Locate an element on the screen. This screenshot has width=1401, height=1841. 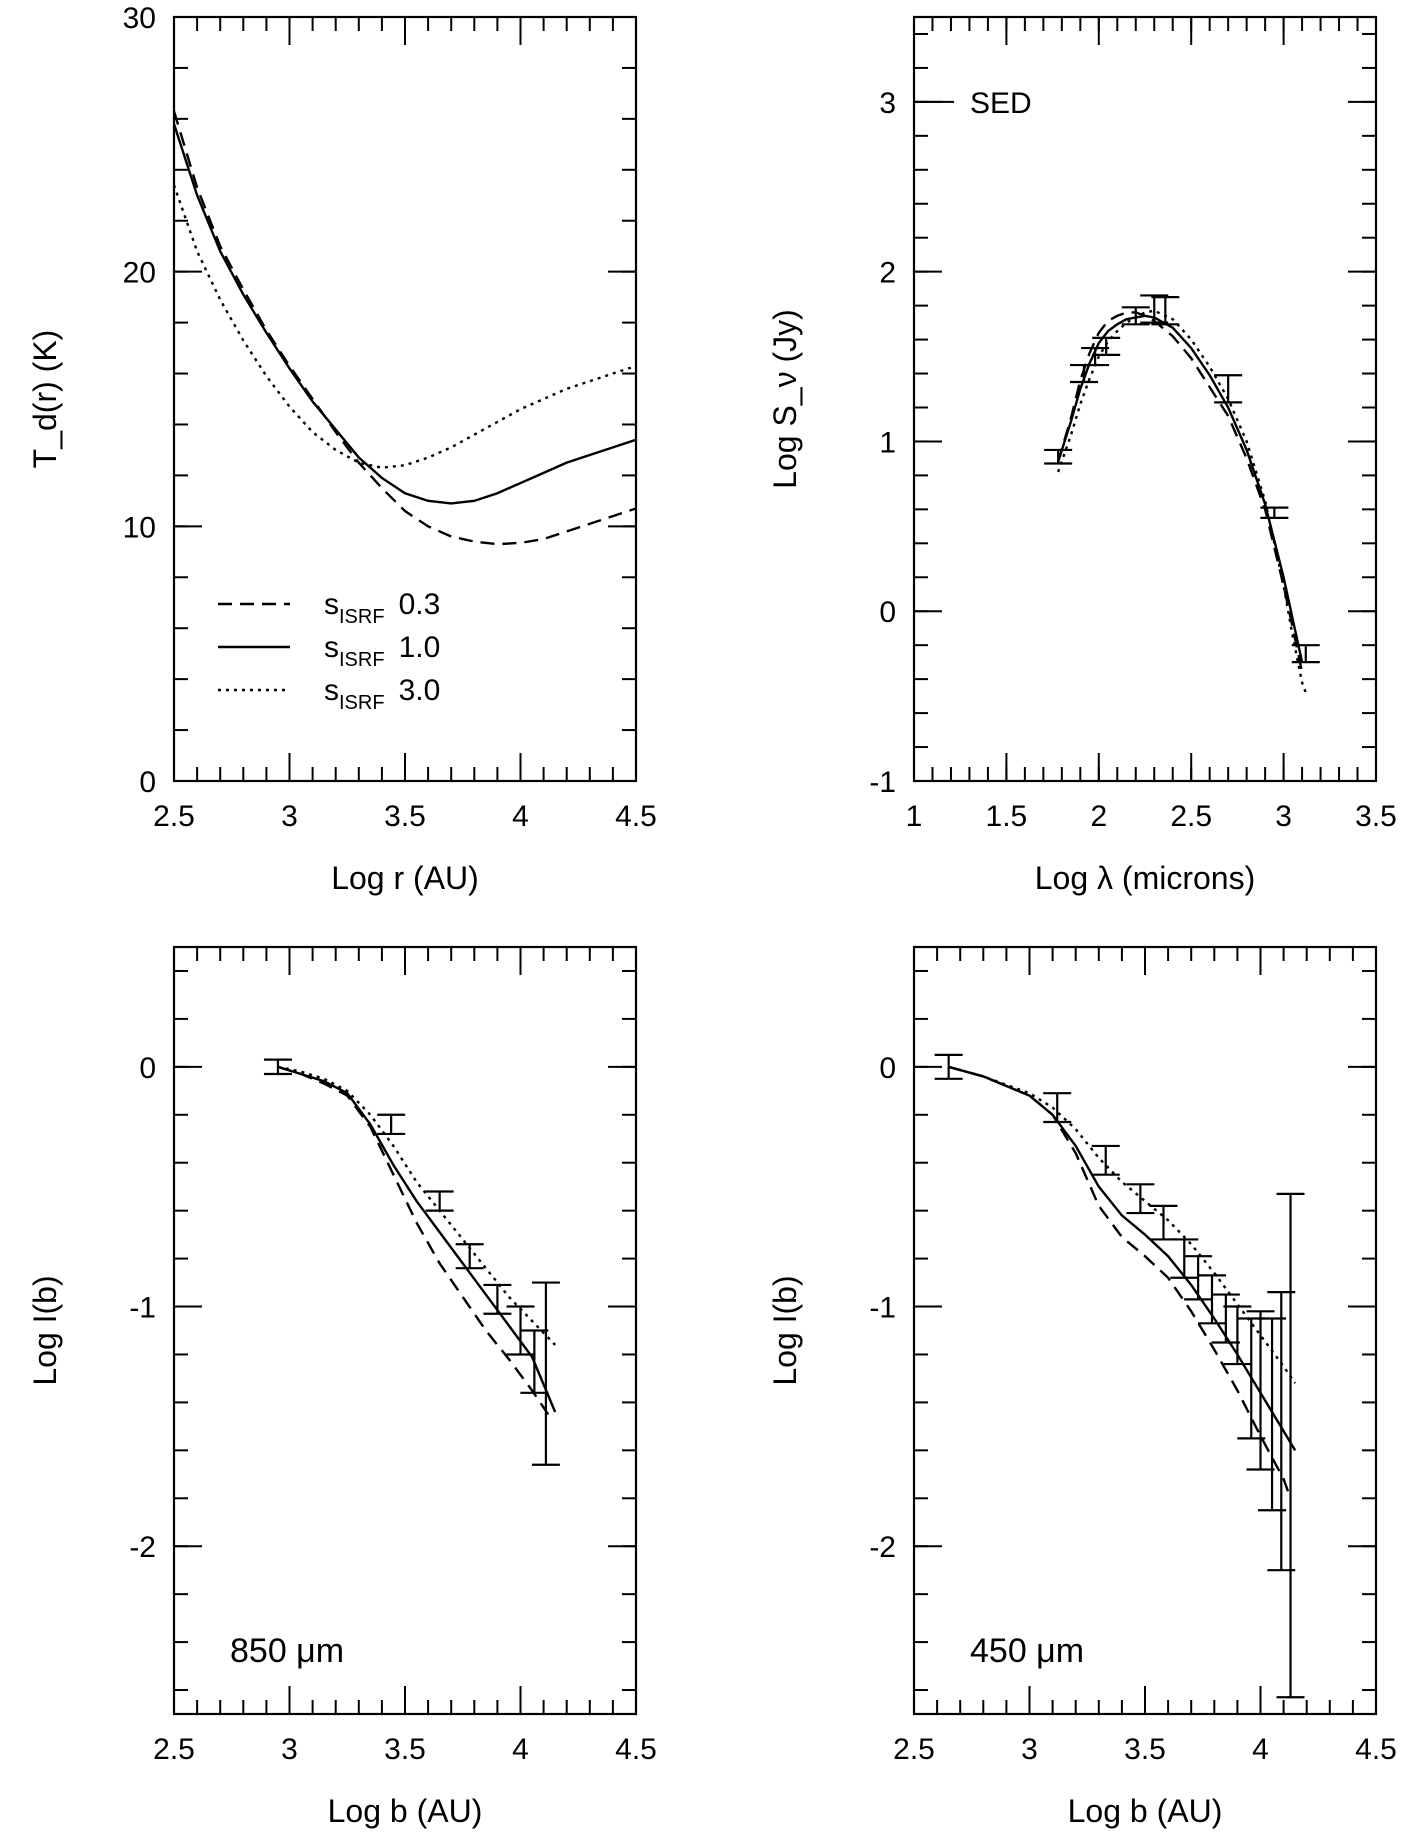
legend-value: 3.0 is located at coordinates (420, 690).